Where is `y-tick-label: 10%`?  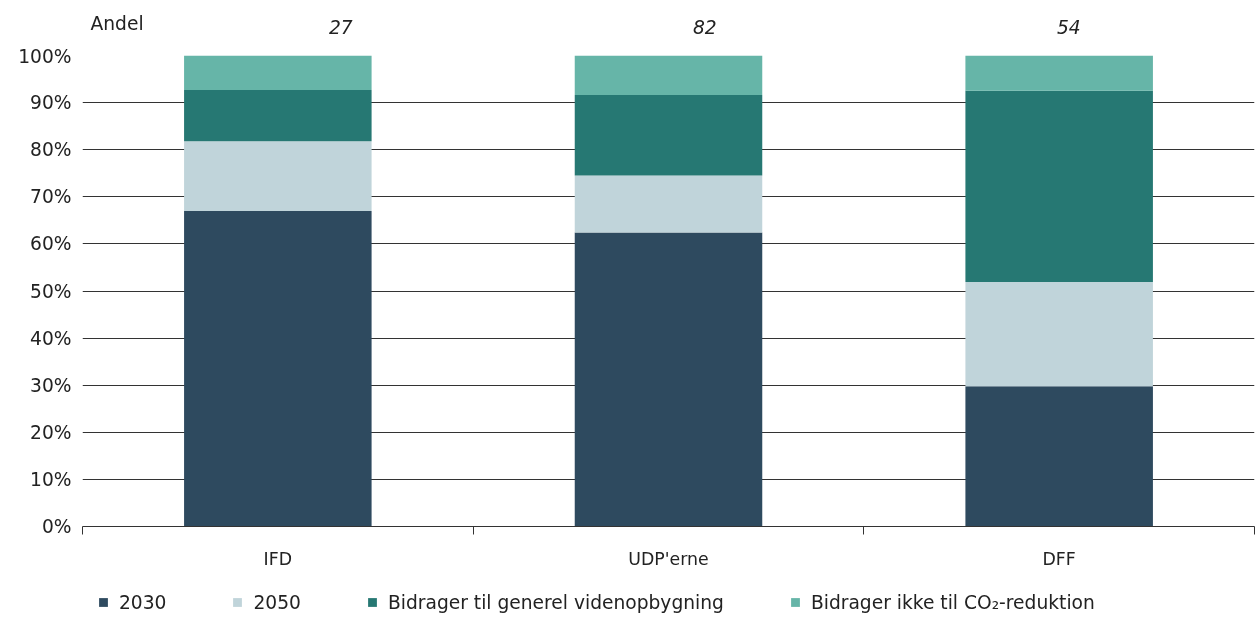 y-tick-label: 10% is located at coordinates (51, 479).